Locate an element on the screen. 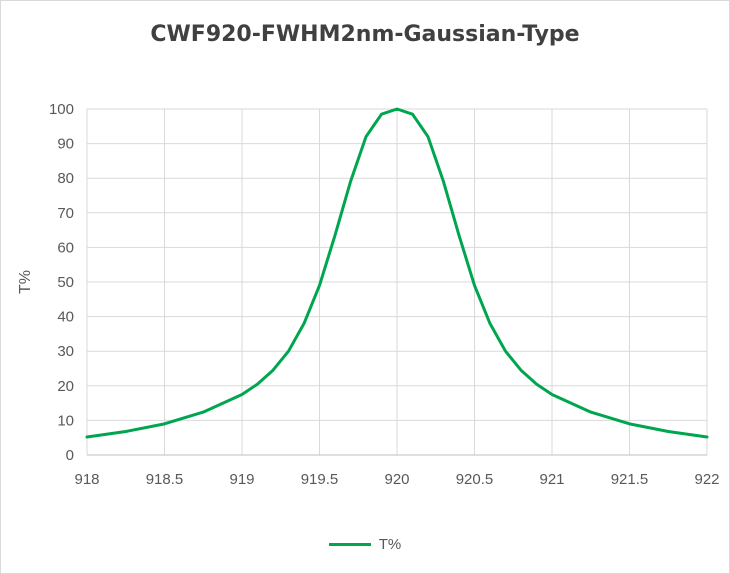 The height and width of the screenshot is (574, 730). legend-label: T% is located at coordinates (390, 544).